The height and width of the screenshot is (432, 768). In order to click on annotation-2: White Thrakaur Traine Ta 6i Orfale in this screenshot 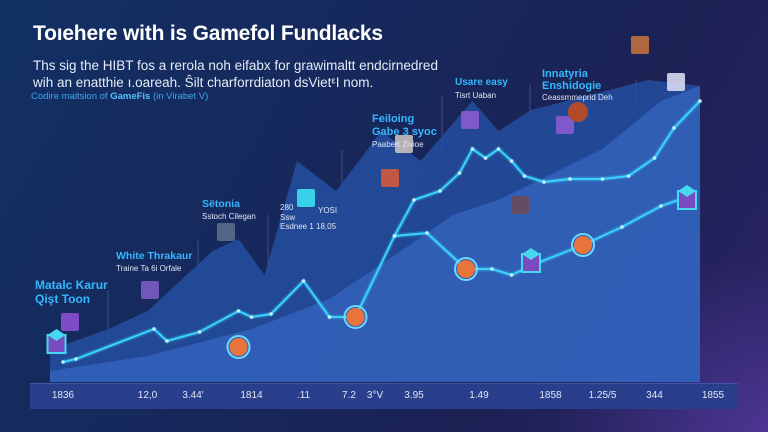, I will do `click(154, 261)`.